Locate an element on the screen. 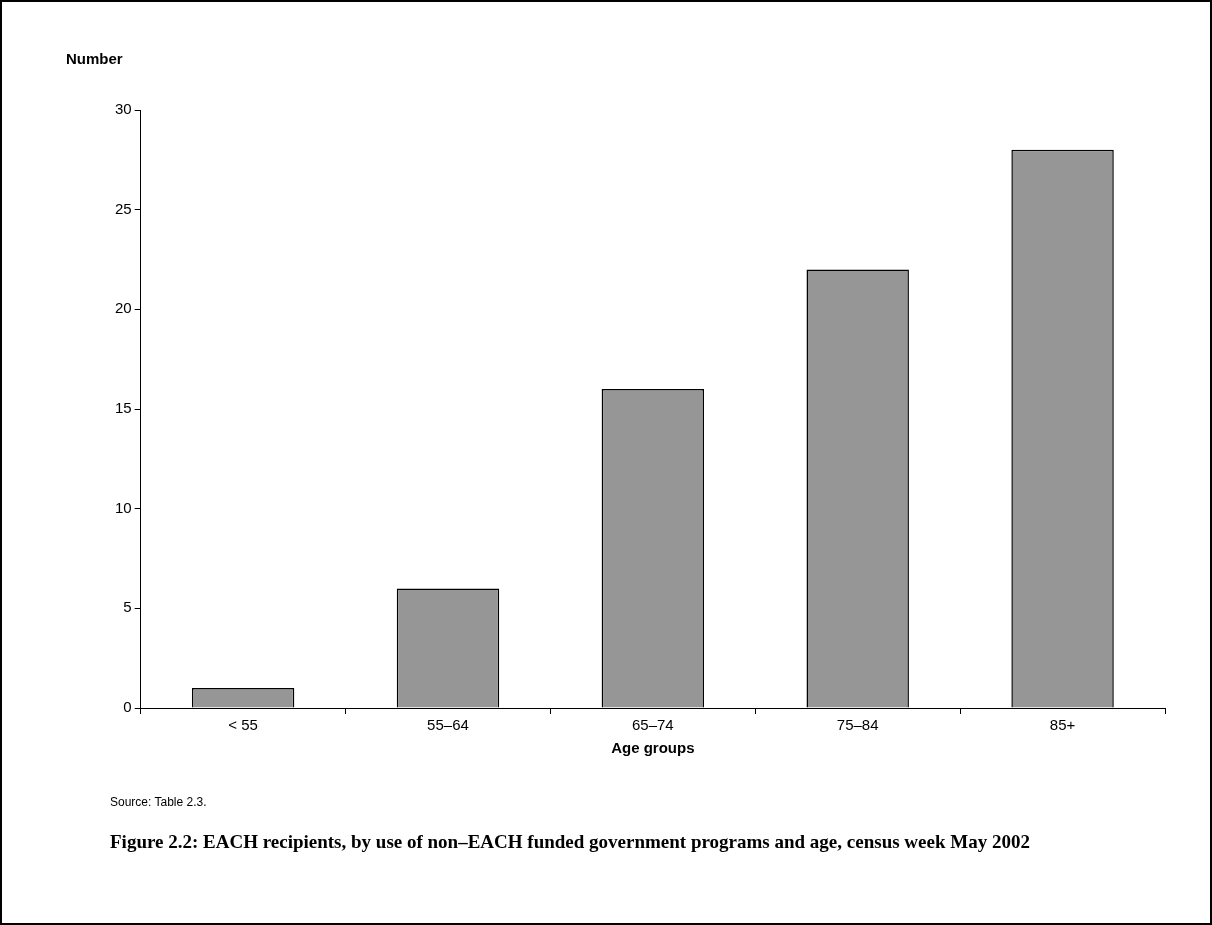 Image resolution: width=1212 pixels, height=925 pixels. x-tick-label: < 55 is located at coordinates (243, 725).